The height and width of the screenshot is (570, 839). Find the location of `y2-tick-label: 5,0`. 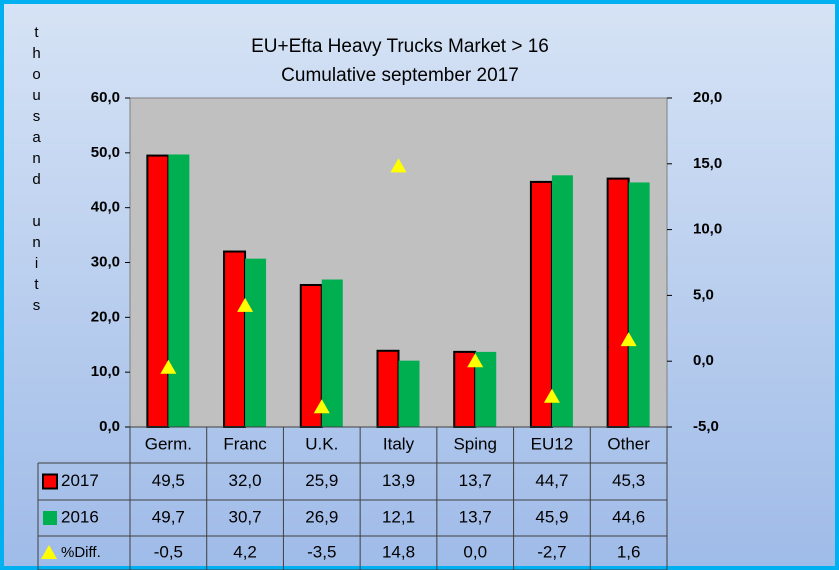

y2-tick-label: 5,0 is located at coordinates (703, 294).